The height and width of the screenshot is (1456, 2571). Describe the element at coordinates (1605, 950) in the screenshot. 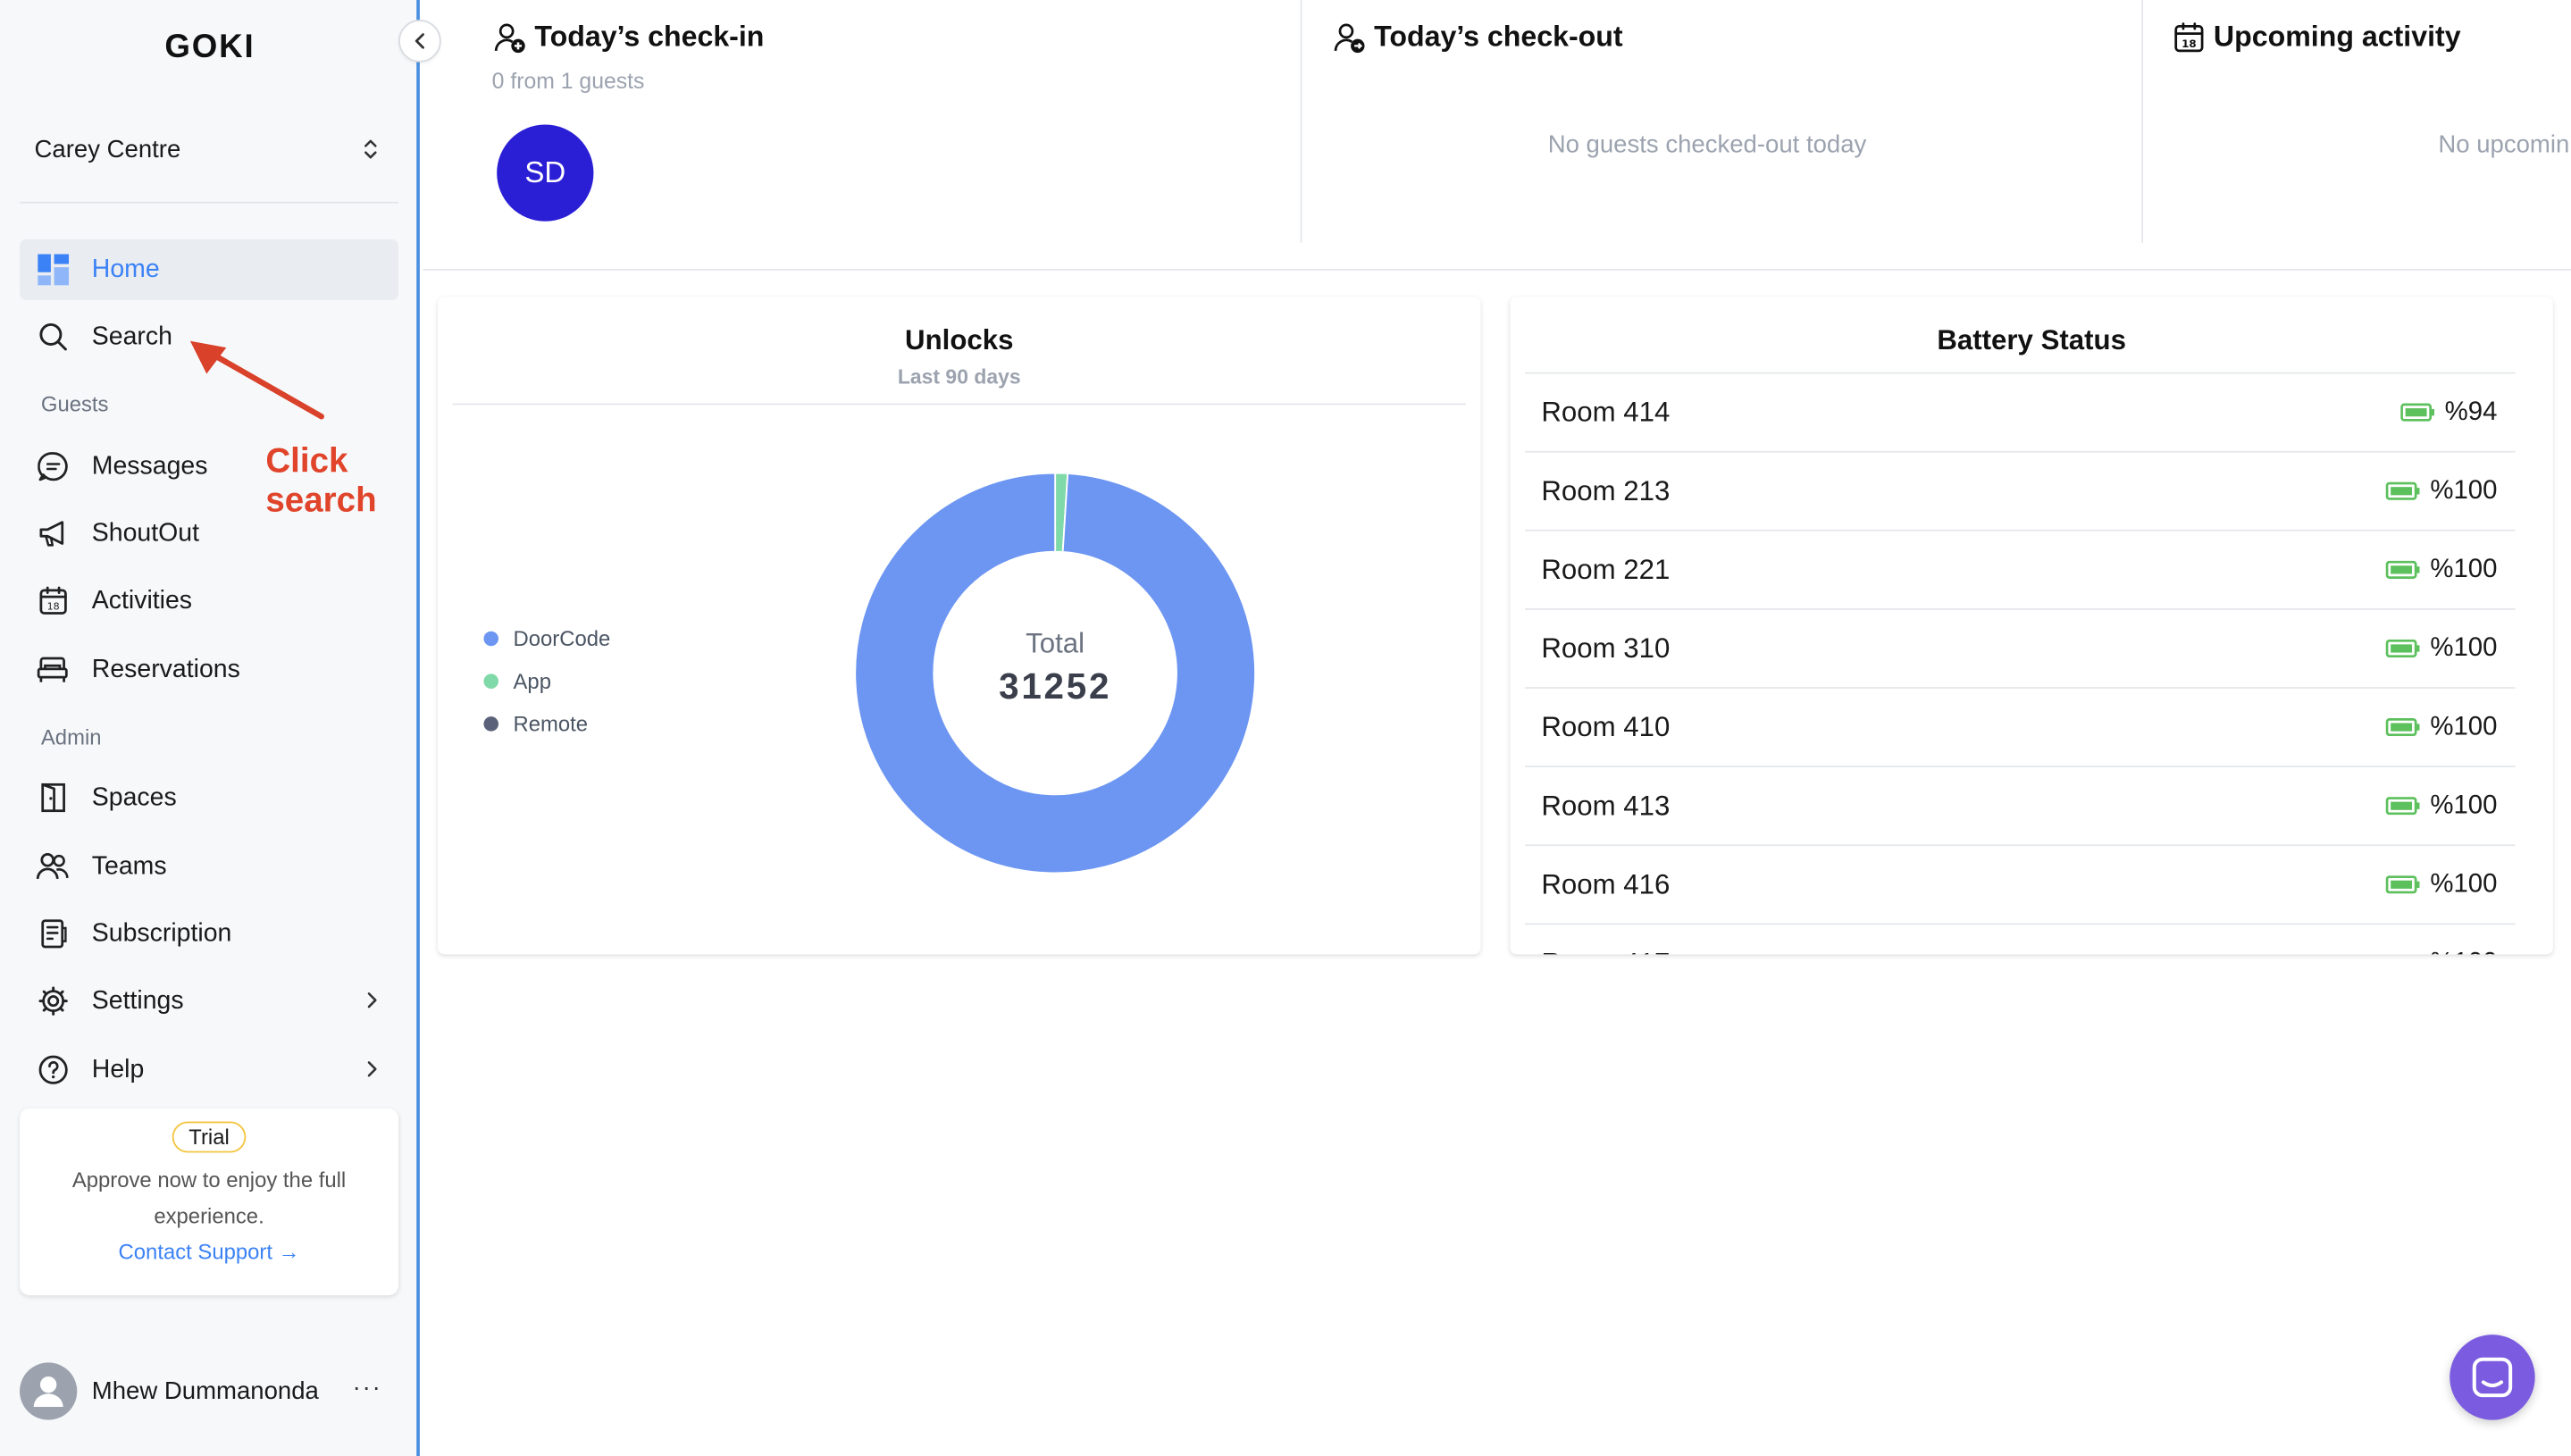

I see `room-name: Room 417` at that location.